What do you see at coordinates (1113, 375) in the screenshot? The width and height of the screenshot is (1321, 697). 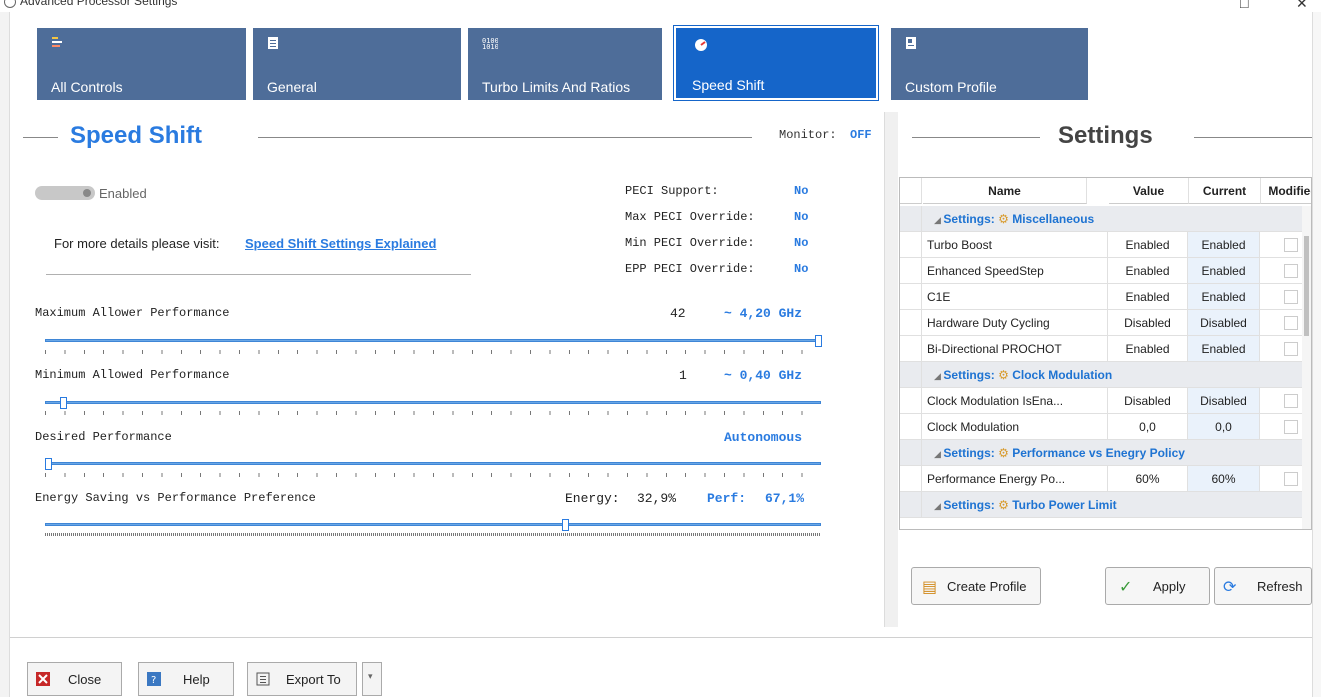 I see `group-row: ◢ Settings: ⚙ Clock Modulation` at bounding box center [1113, 375].